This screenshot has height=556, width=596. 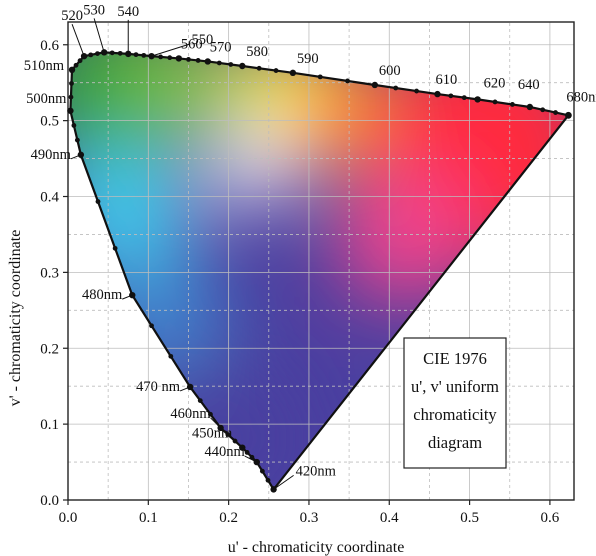 I want to click on wavelength-label: 580, so click(x=257, y=52).